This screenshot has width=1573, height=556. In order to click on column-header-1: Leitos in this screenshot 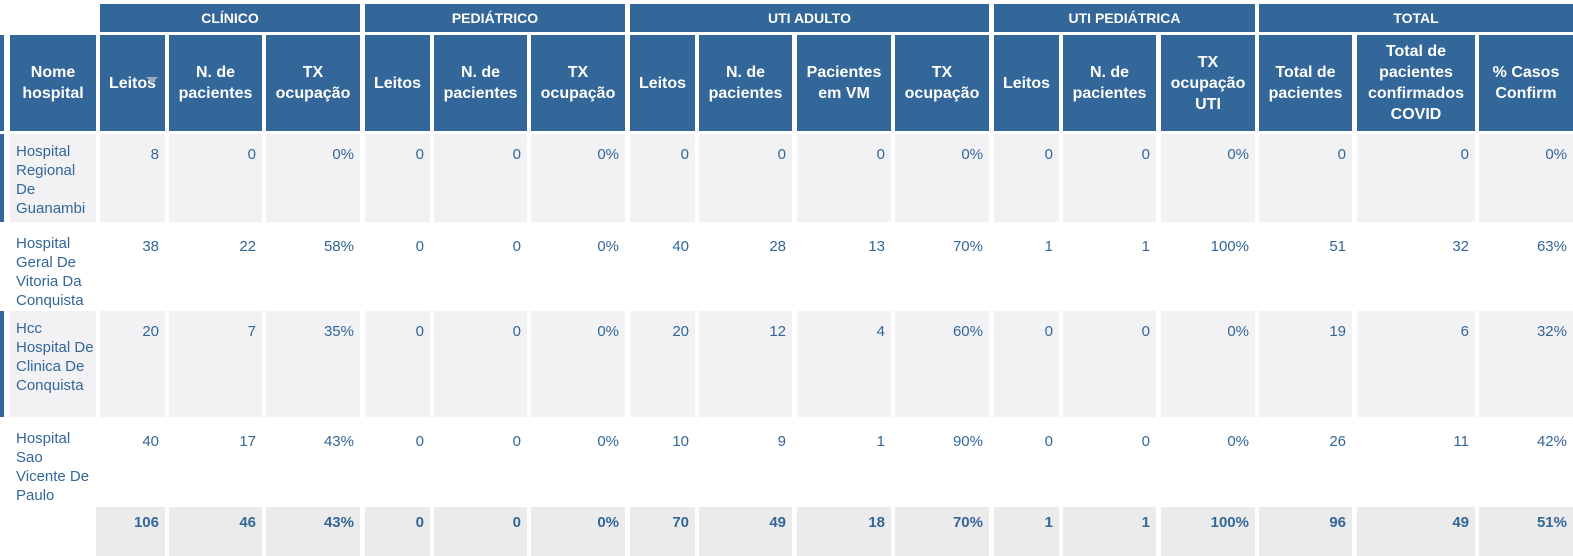, I will do `click(132, 83)`.